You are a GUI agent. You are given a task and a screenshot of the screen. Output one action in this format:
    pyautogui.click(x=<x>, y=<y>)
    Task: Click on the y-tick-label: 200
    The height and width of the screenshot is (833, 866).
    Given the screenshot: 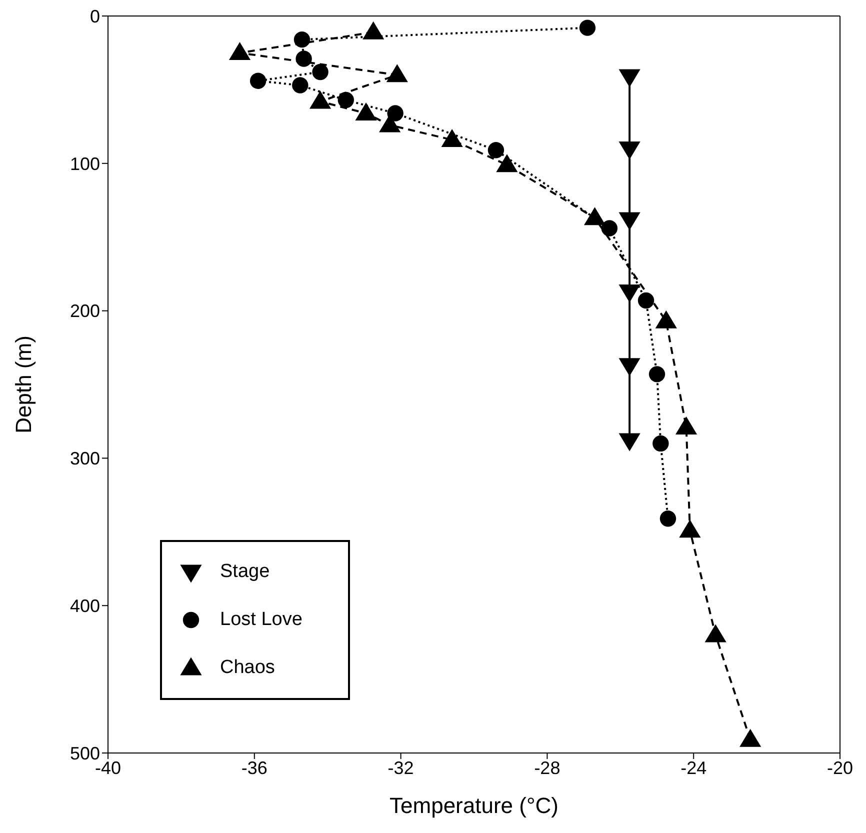 What is the action you would take?
    pyautogui.click(x=85, y=311)
    